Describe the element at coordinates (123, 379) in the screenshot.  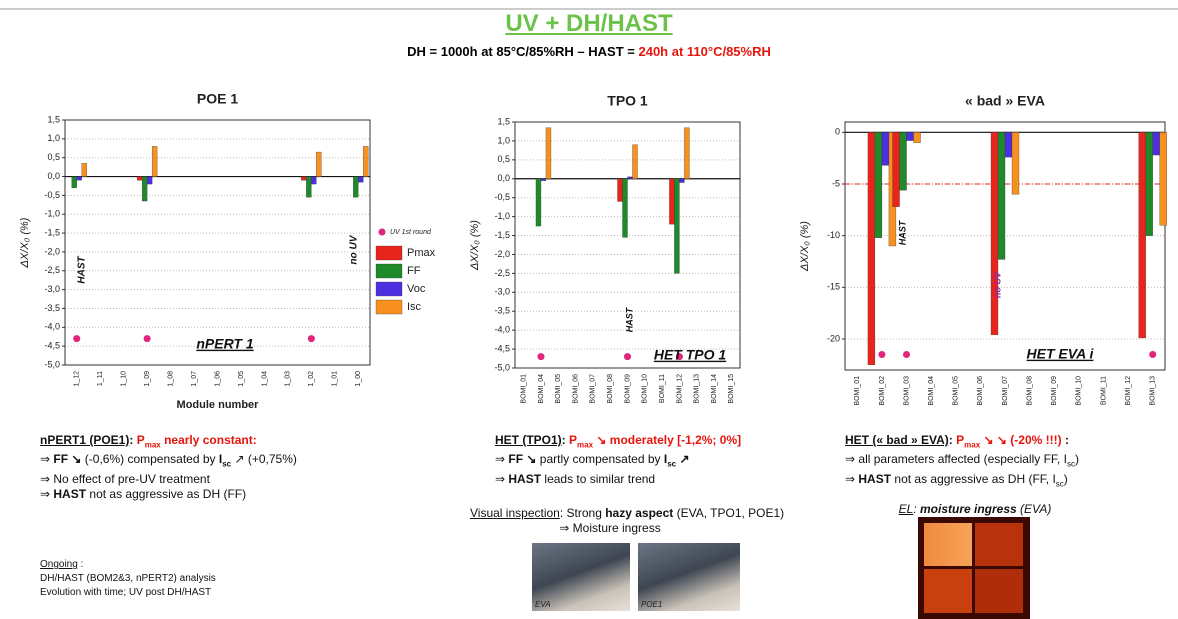
I see `x-tick-label: 1_10` at that location.